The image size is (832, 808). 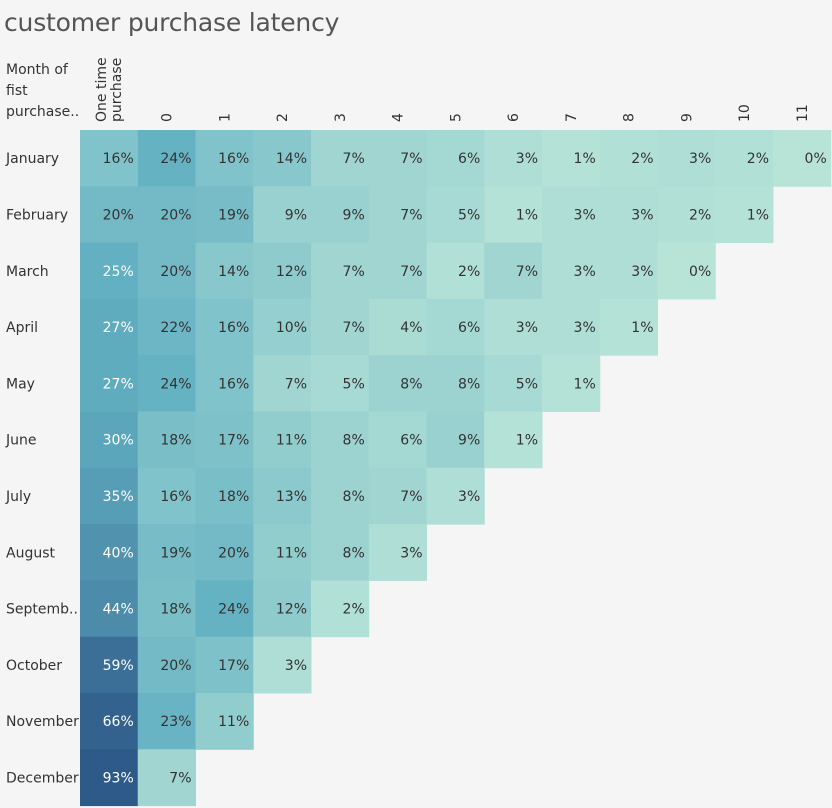 What do you see at coordinates (102, 89) in the screenshot?
I see `column-header-label: One time` at bounding box center [102, 89].